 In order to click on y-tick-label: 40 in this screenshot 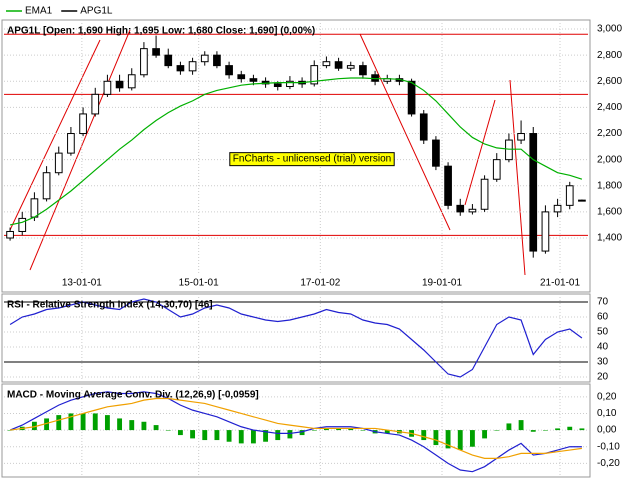, I will do `click(603, 347)`.